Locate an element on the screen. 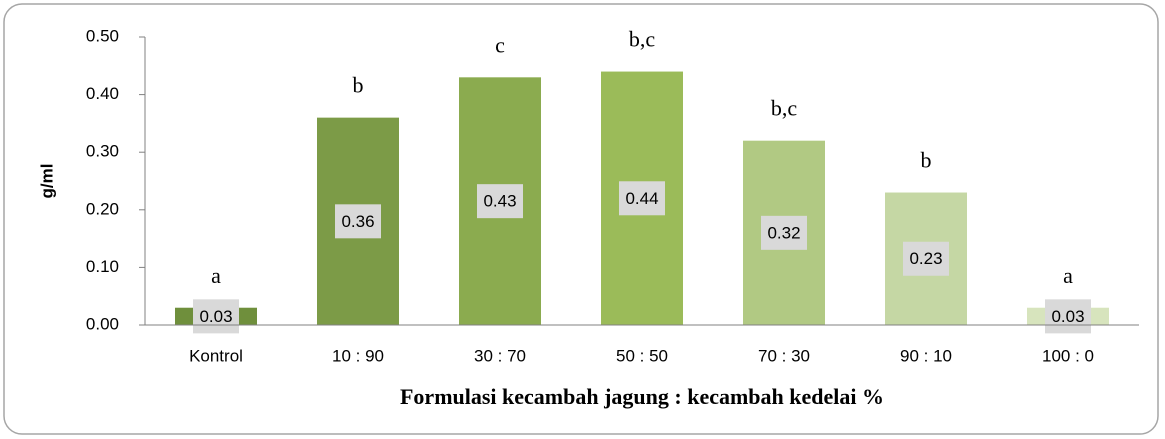 The height and width of the screenshot is (439, 1165). data-label: 0.43 is located at coordinates (499, 201).